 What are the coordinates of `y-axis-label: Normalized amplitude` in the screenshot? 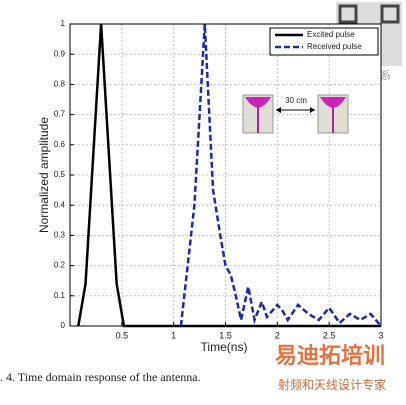 It's located at (44, 175).